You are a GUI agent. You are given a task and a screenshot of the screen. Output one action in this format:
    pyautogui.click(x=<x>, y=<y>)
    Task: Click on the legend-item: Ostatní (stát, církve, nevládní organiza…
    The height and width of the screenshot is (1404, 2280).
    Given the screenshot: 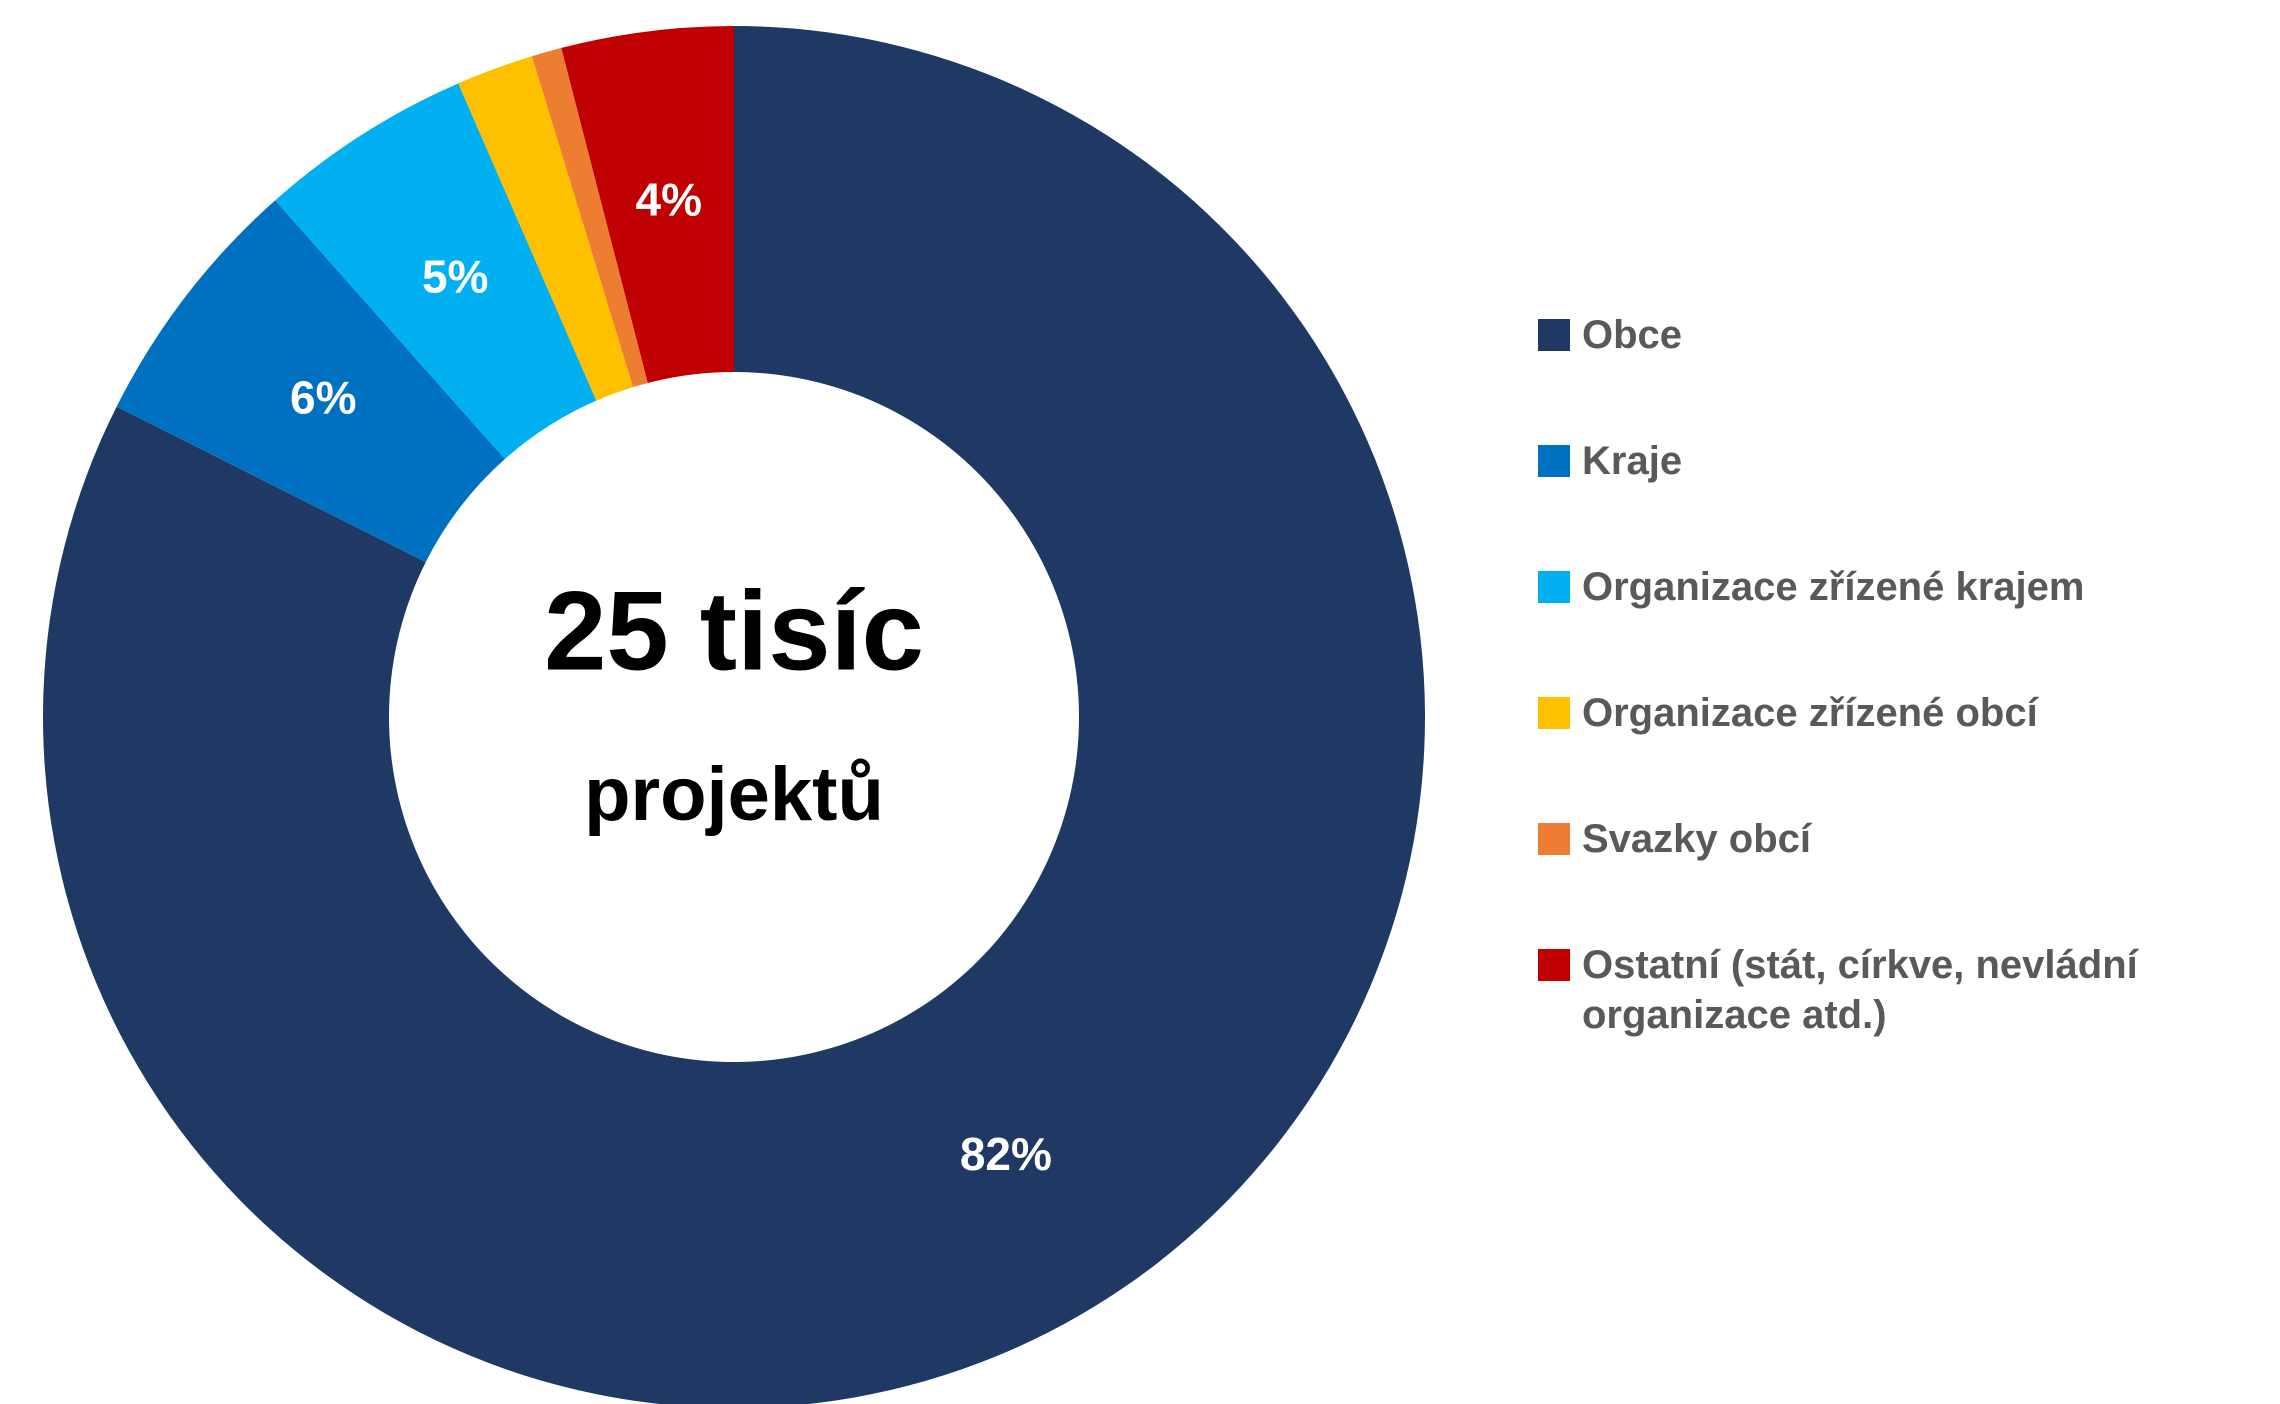 What is the action you would take?
    pyautogui.click(x=1908, y=1003)
    